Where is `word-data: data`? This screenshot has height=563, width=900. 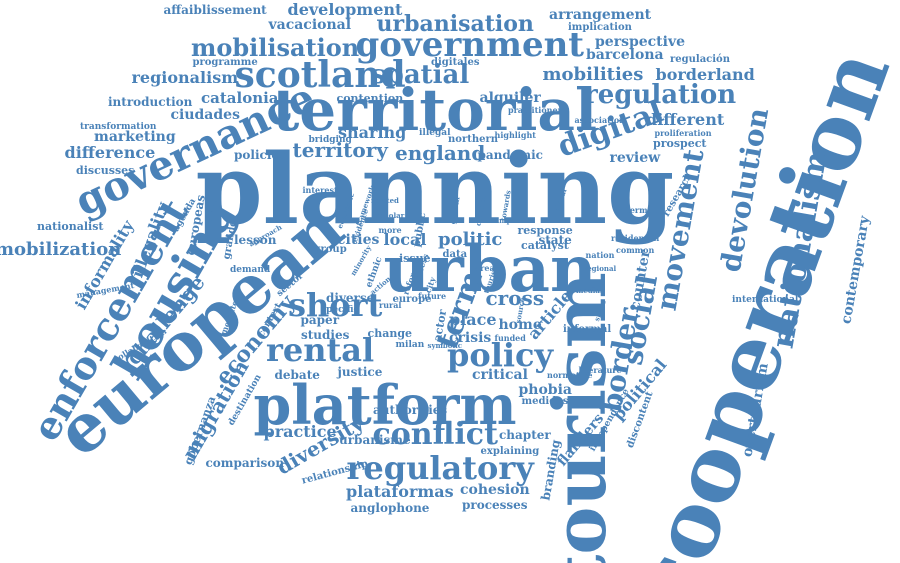
word-data: data is located at coordinates (455, 254).